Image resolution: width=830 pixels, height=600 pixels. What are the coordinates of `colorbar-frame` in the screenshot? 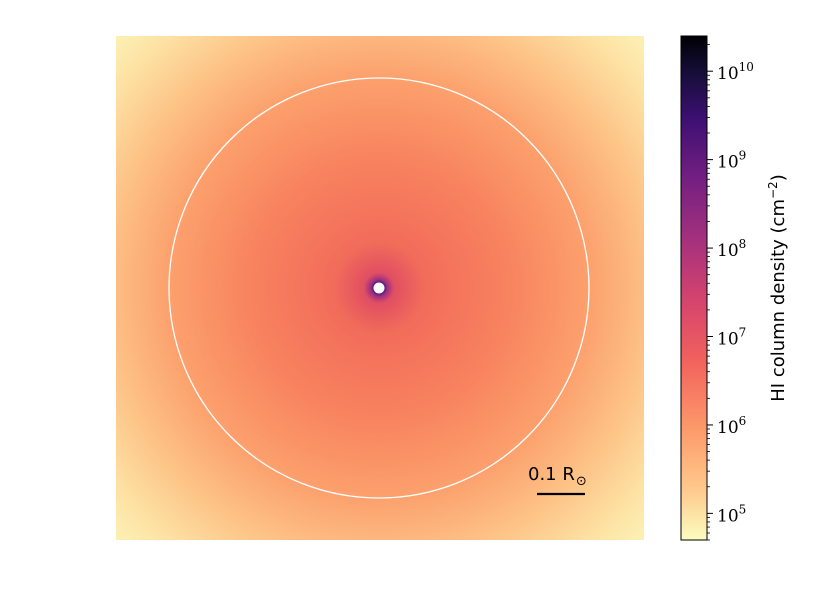 It's located at (694, 288).